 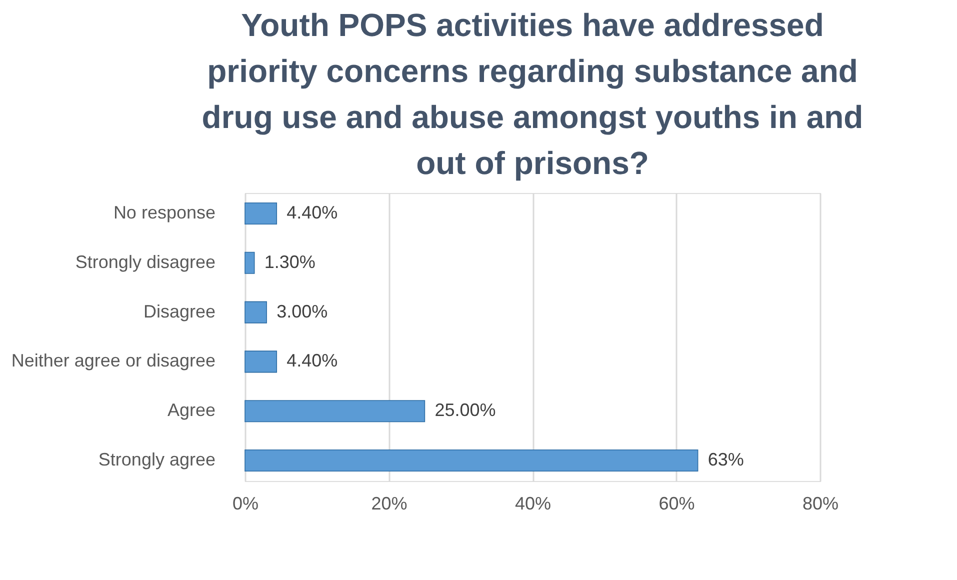 What do you see at coordinates (533, 504) in the screenshot?
I see `x-tick-label: 40%` at bounding box center [533, 504].